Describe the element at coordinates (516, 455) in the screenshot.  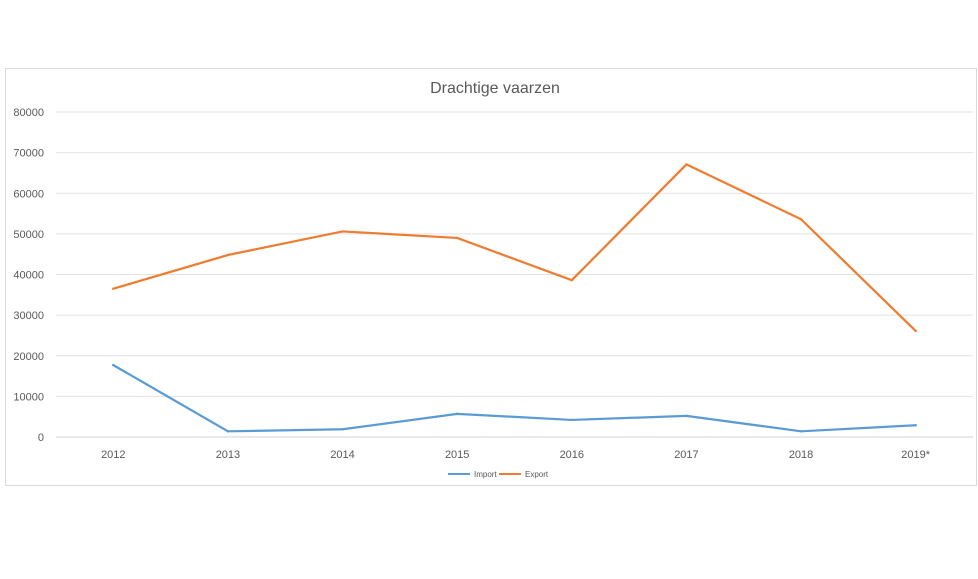
I see `x-axis-ticks: 2012 2013 2014 2015 2016 2017 2018 2019*` at that location.